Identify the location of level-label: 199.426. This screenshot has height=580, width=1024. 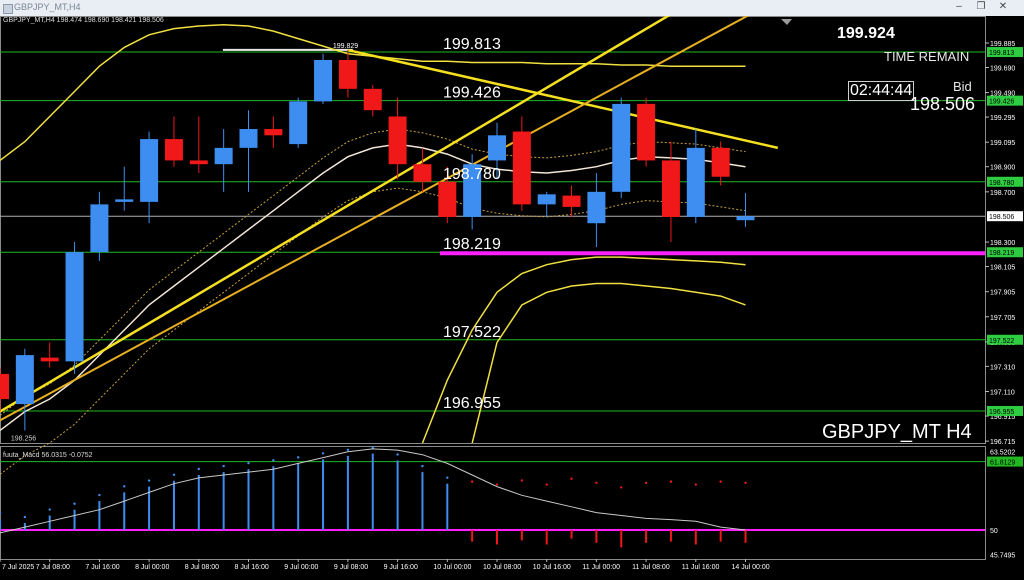
(472, 93).